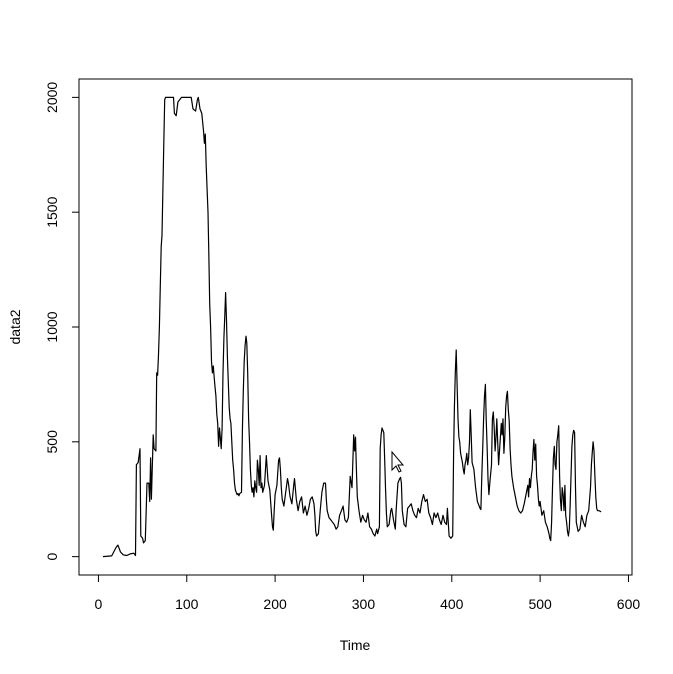 The width and height of the screenshot is (673, 674). I want to click on x-tick-label: 600, so click(629, 604).